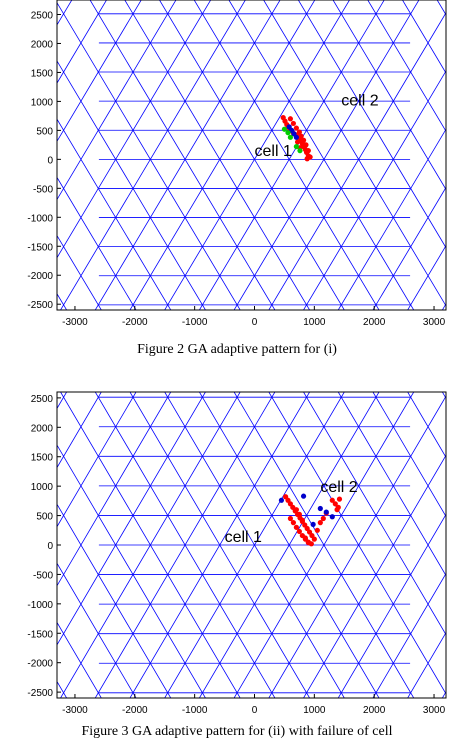 The image size is (474, 740). Describe the element at coordinates (43, 575) in the screenshot. I see `y-tick-label: -500` at that location.